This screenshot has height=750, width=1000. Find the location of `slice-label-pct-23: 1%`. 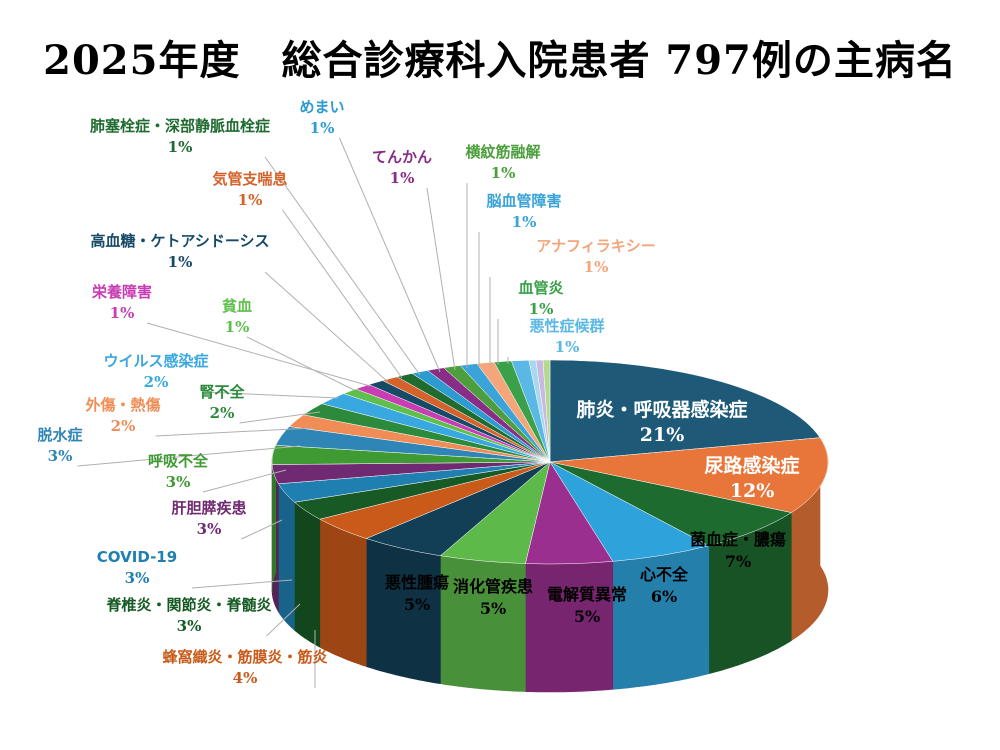

slice-label-pct-23: 1% is located at coordinates (503, 173).